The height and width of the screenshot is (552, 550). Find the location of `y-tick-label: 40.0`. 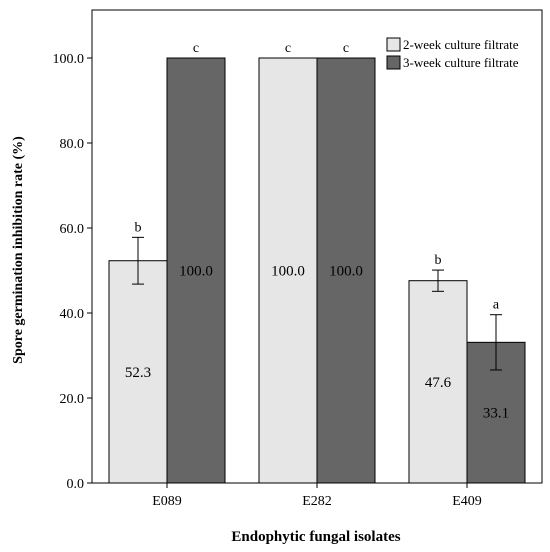

y-tick-label: 40.0 is located at coordinates (72, 314).